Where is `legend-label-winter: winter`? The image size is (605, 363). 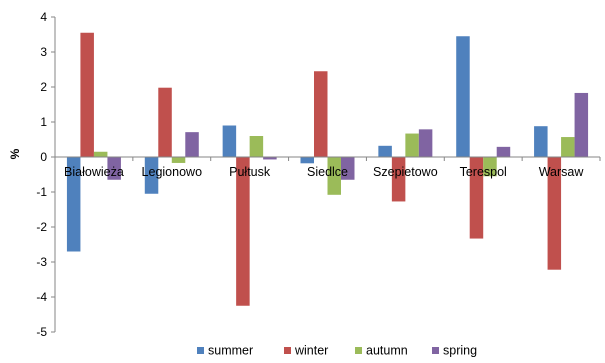 legend-label-winter: winter is located at coordinates (311, 351).